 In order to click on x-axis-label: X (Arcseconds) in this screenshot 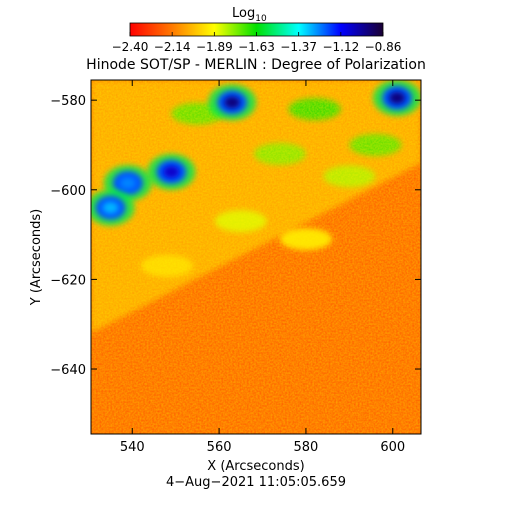, I will do `click(255, 466)`.